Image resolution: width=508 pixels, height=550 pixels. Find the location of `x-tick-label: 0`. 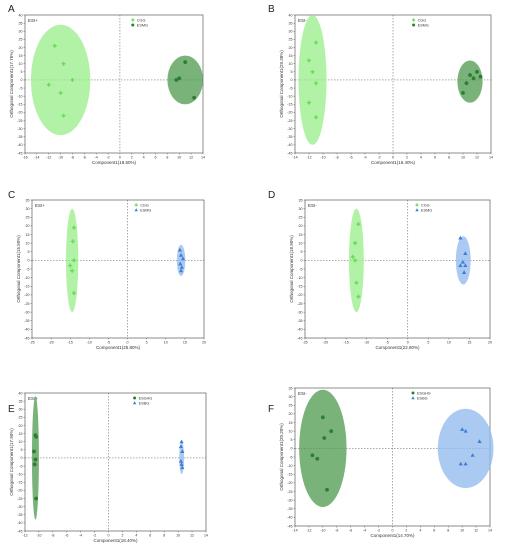

x-tick-label: 0 is located at coordinates (109, 536).